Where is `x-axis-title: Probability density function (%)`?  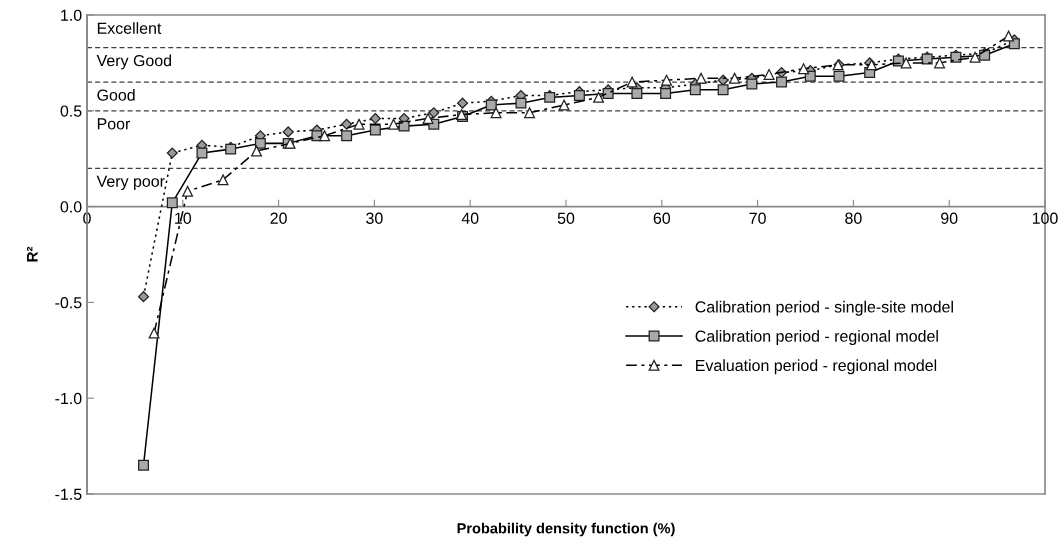 x-axis-title: Probability density function (%) is located at coordinates (566, 529).